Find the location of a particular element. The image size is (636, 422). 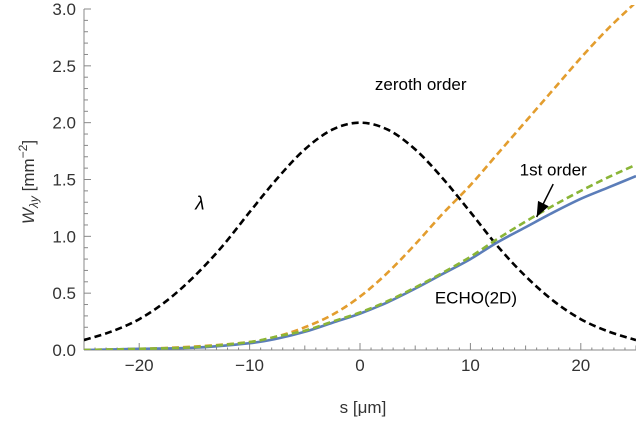

y-axis-label-unit-end: ] is located at coordinates (28, 142).